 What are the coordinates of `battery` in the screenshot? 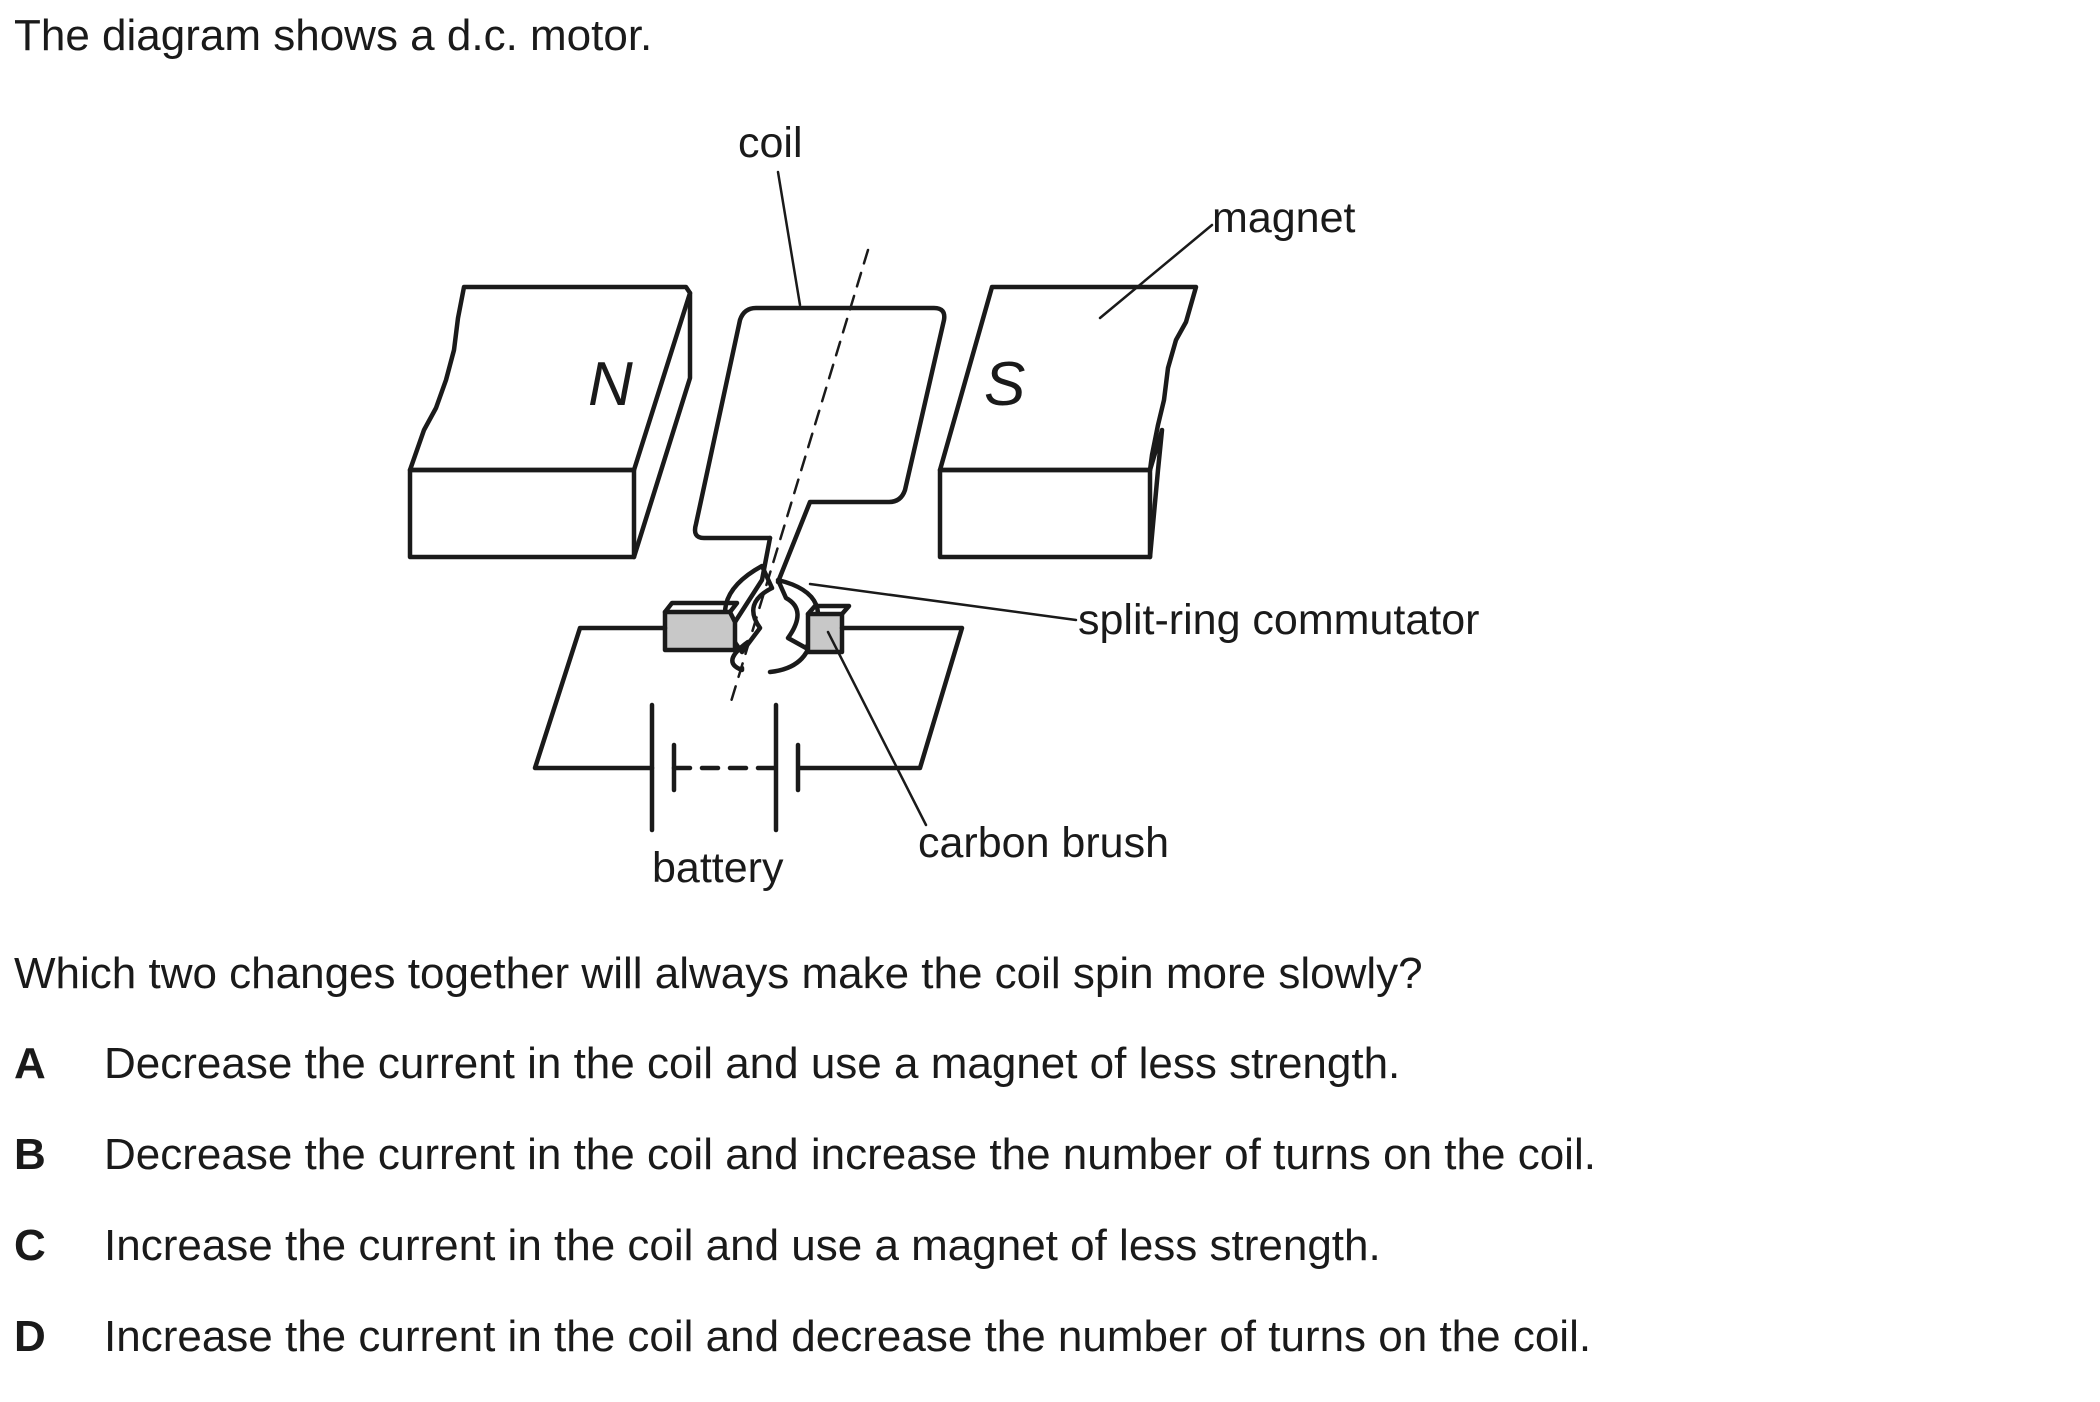 It's located at (725, 767).